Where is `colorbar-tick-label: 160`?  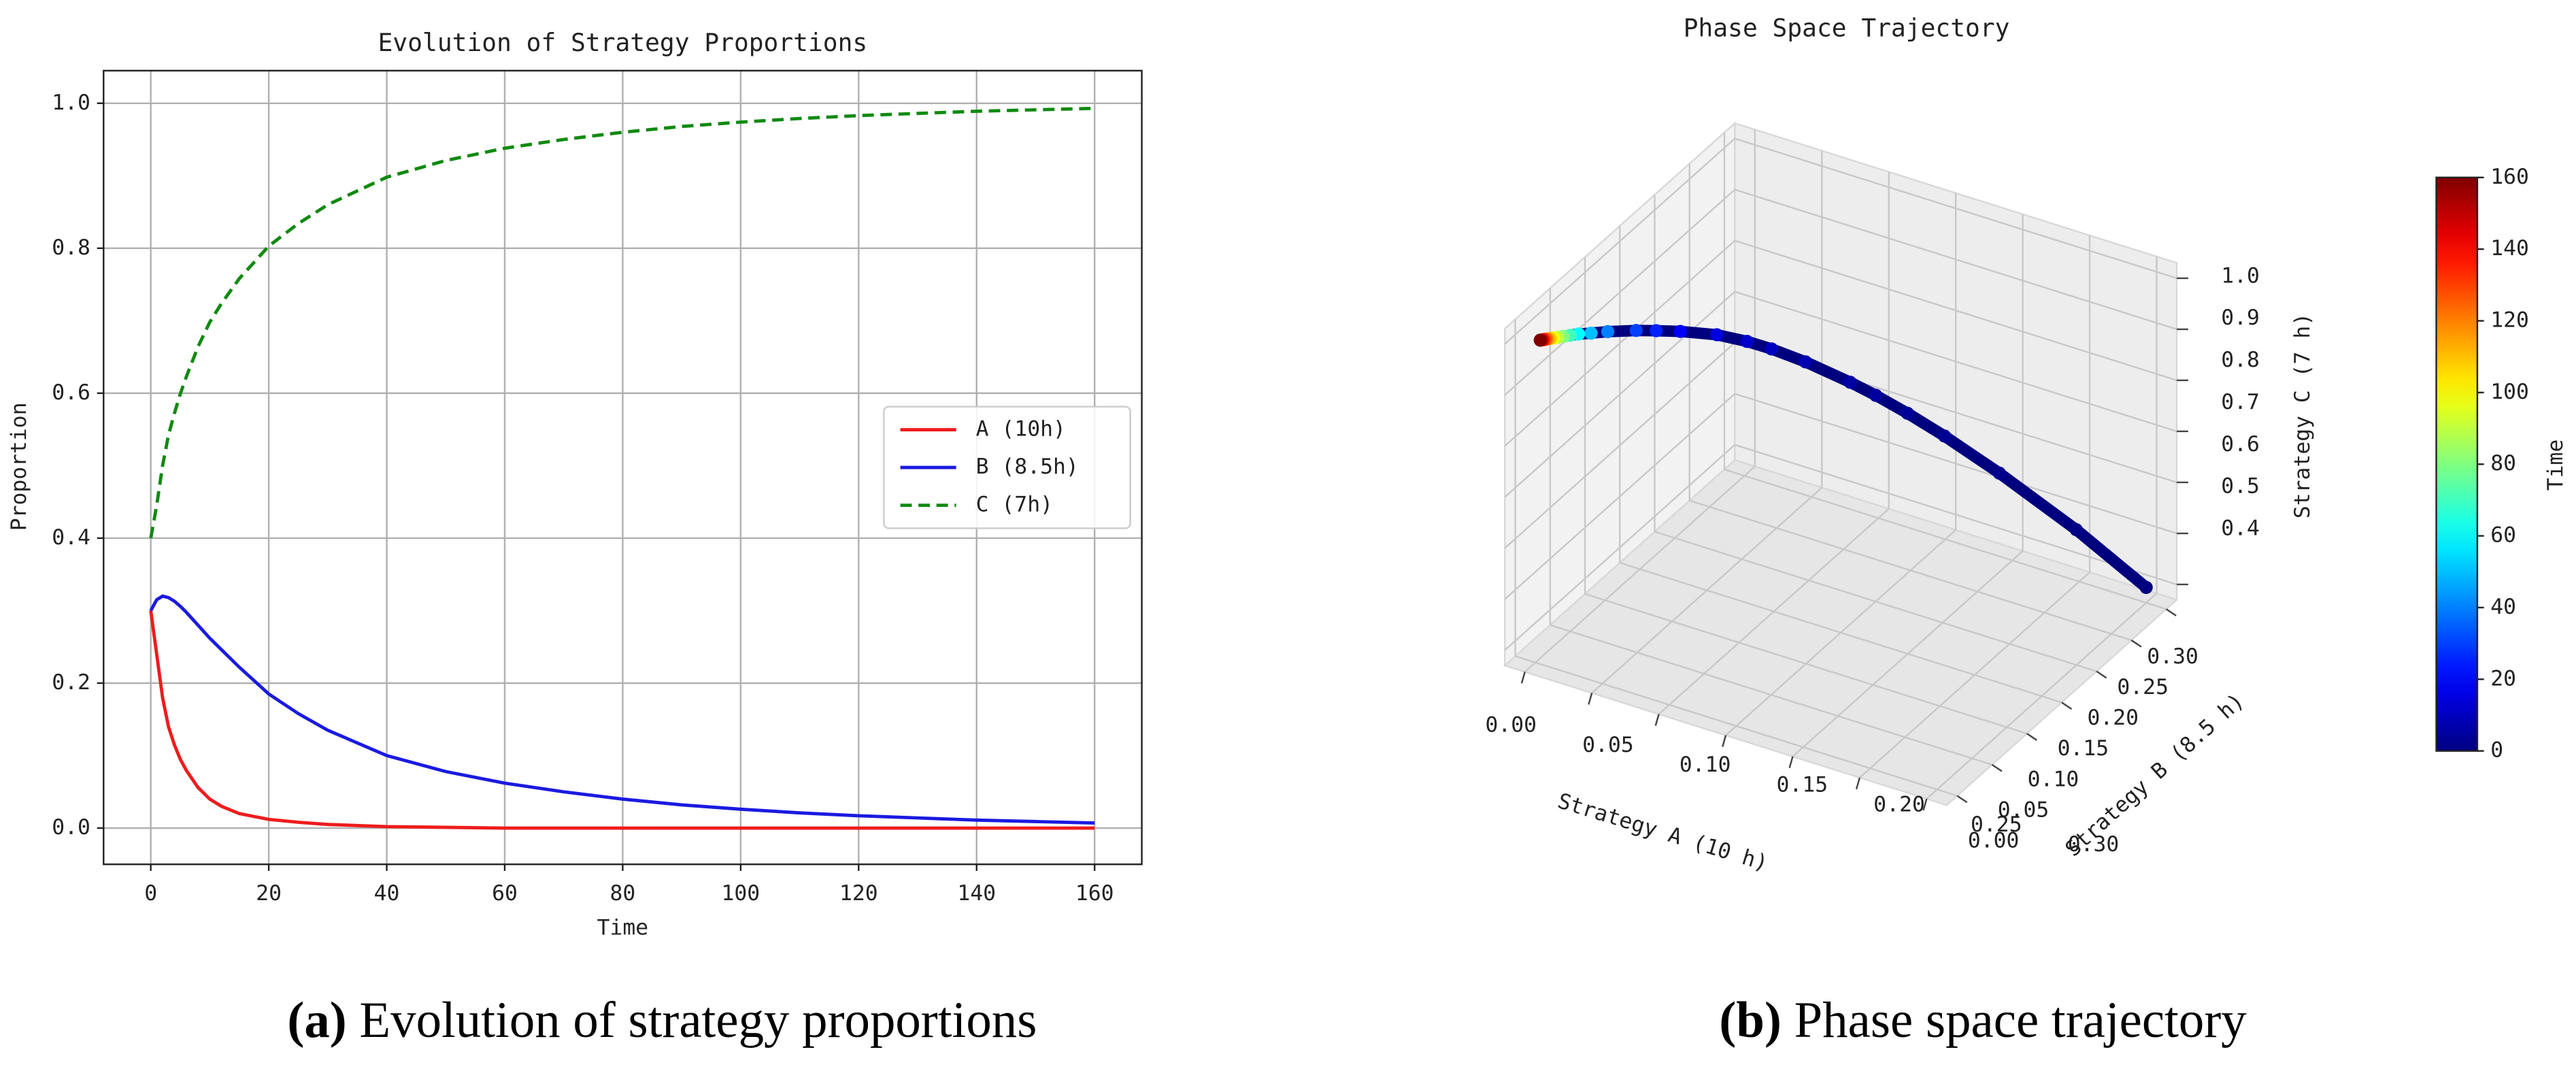
colorbar-tick-label: 160 is located at coordinates (2509, 177).